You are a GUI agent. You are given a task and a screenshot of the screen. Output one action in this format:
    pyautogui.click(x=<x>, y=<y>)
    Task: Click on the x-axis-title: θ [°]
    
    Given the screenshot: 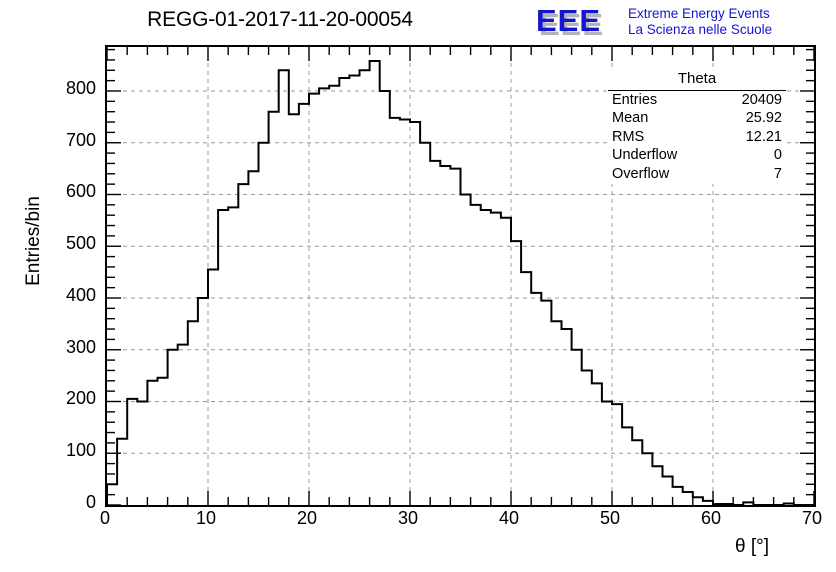 What is the action you would take?
    pyautogui.click(x=752, y=546)
    